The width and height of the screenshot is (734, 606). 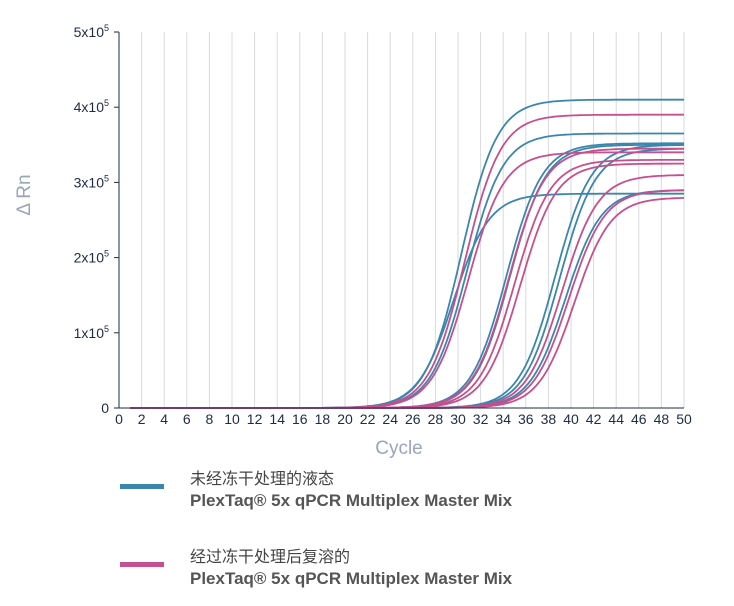 I want to click on x-tick-label: 26, so click(x=413, y=419).